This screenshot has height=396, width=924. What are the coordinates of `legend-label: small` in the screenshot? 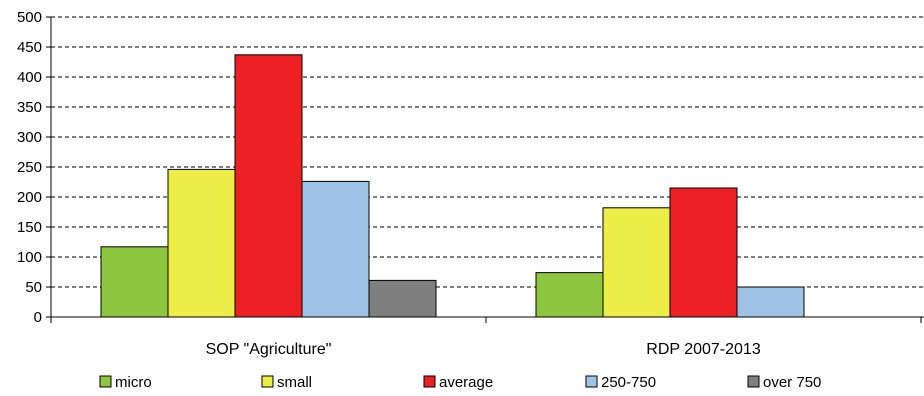 It's located at (294, 382).